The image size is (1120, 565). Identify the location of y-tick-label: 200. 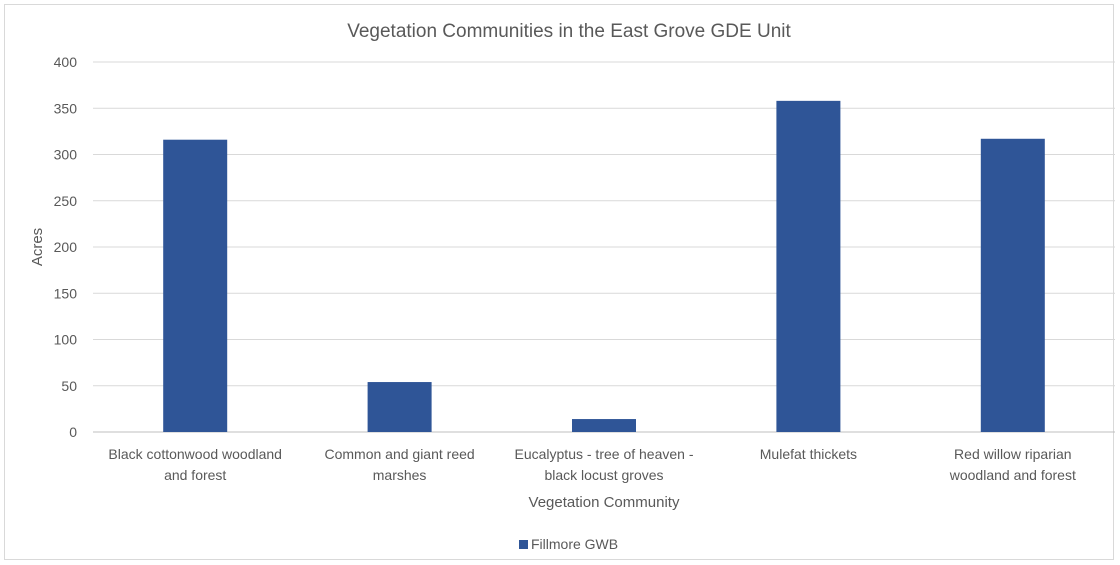
(66, 247).